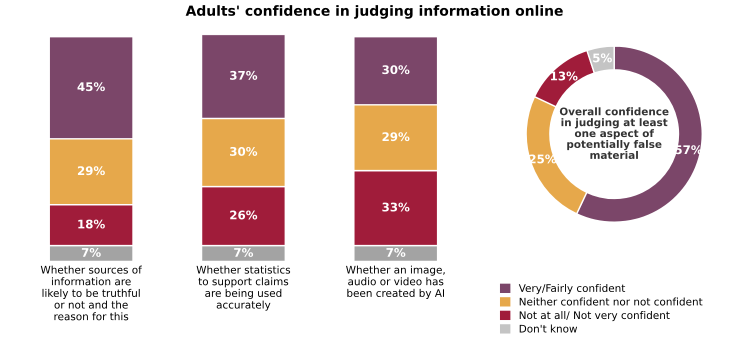 The width and height of the screenshot is (749, 344). I want to click on data-label: 26%, so click(244, 215).